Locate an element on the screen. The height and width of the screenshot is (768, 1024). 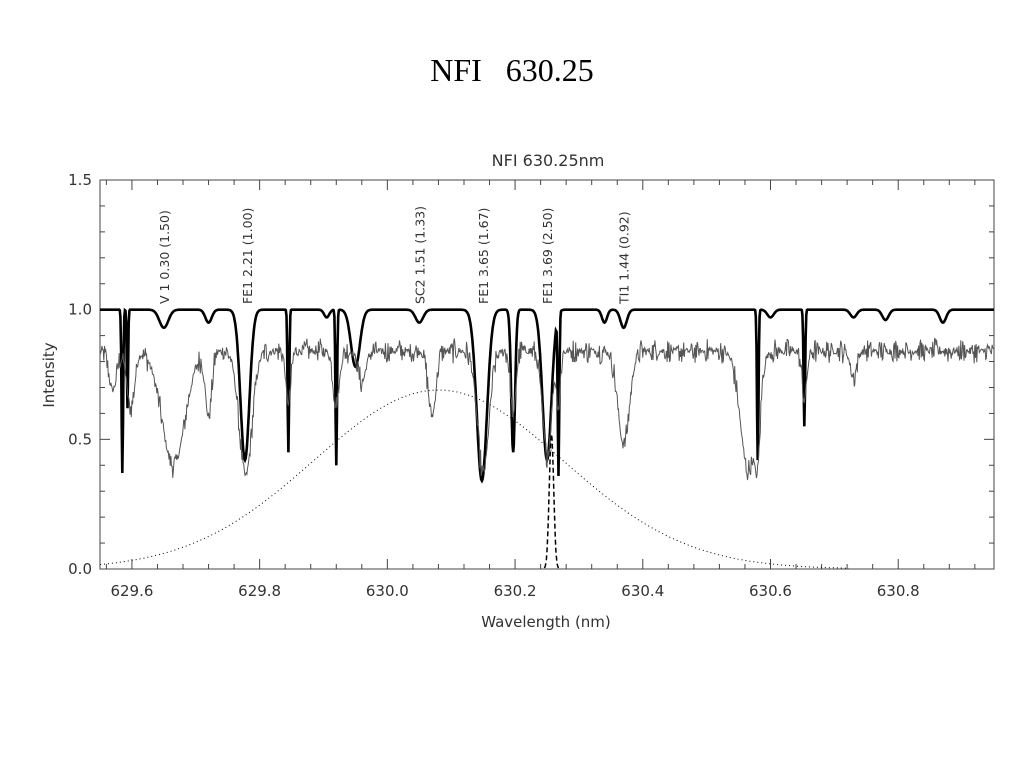
chart-title: NFI 630.25nm is located at coordinates (548, 160).